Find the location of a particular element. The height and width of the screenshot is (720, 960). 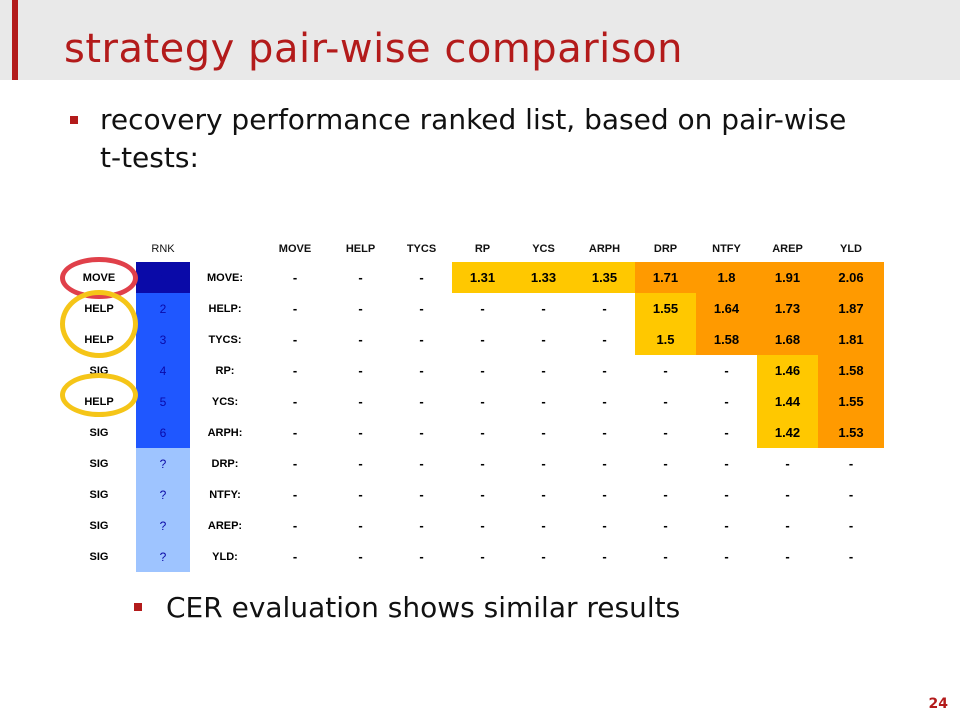

header-cell: RNK is located at coordinates (163, 249).